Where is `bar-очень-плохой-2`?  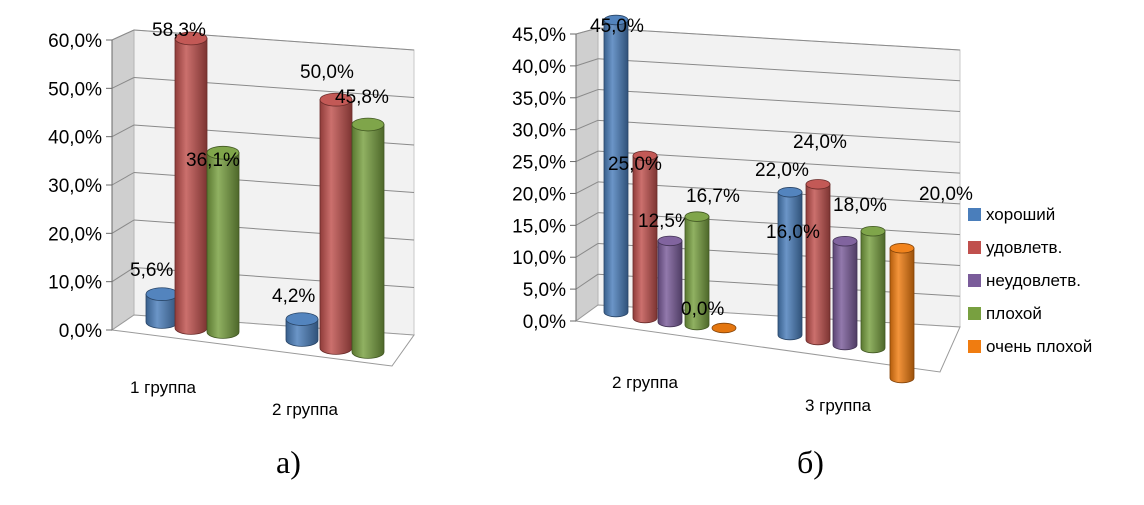 bar-очень-плохой-2 is located at coordinates (902, 313).